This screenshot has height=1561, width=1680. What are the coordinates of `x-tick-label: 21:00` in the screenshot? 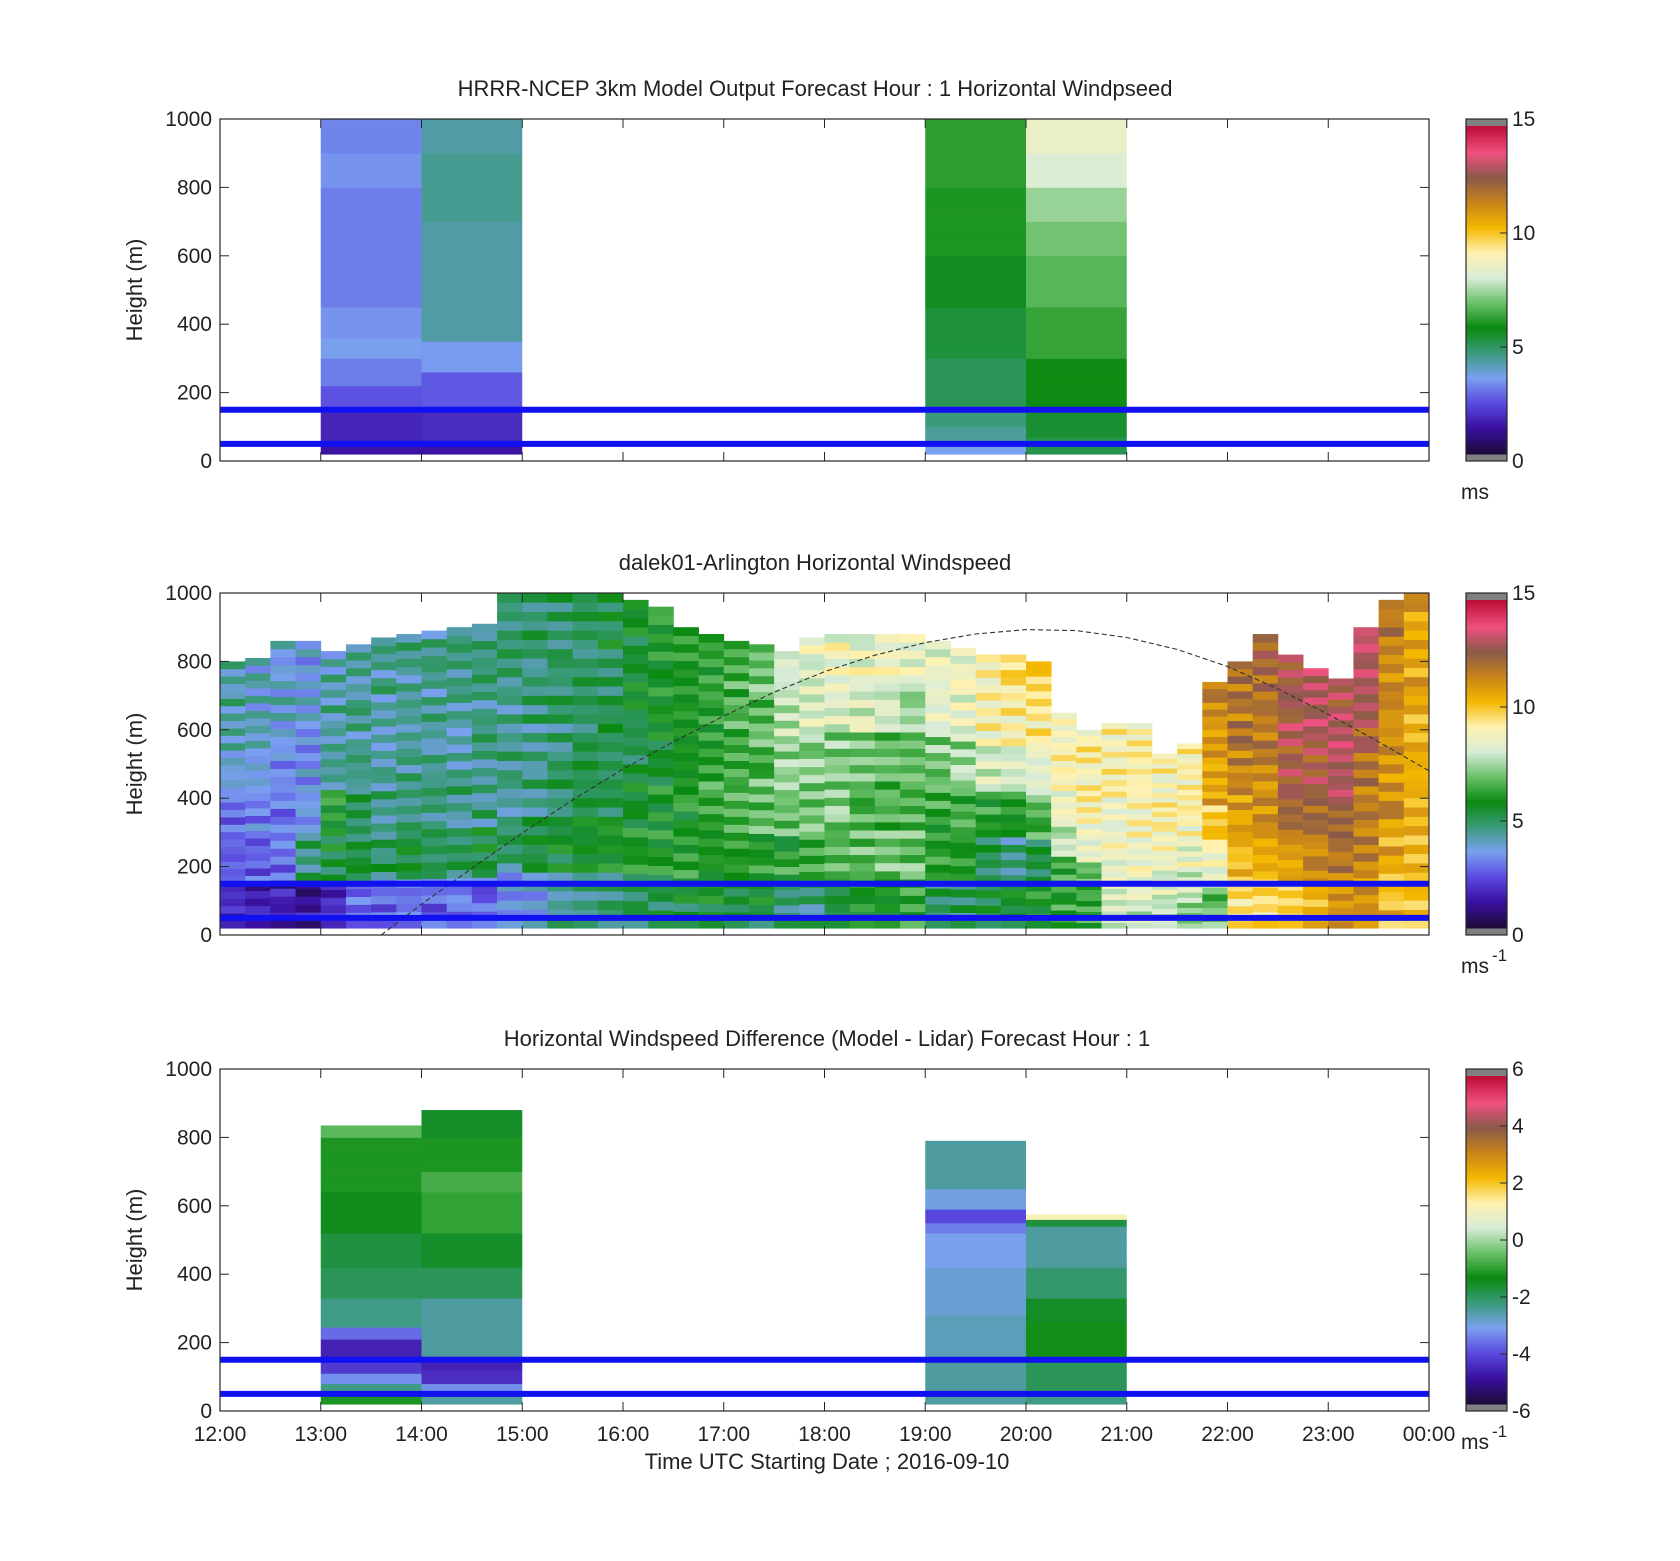 It's located at (1126, 1434).